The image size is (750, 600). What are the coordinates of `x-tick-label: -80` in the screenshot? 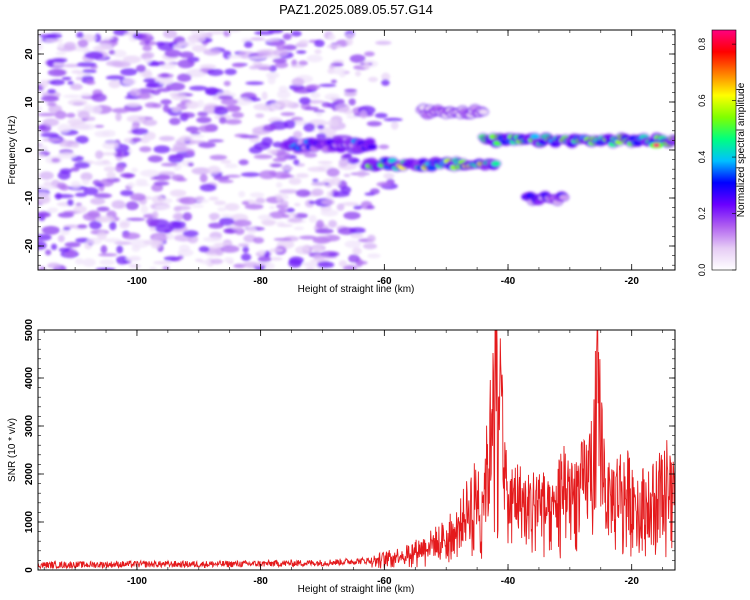 It's located at (260, 581).